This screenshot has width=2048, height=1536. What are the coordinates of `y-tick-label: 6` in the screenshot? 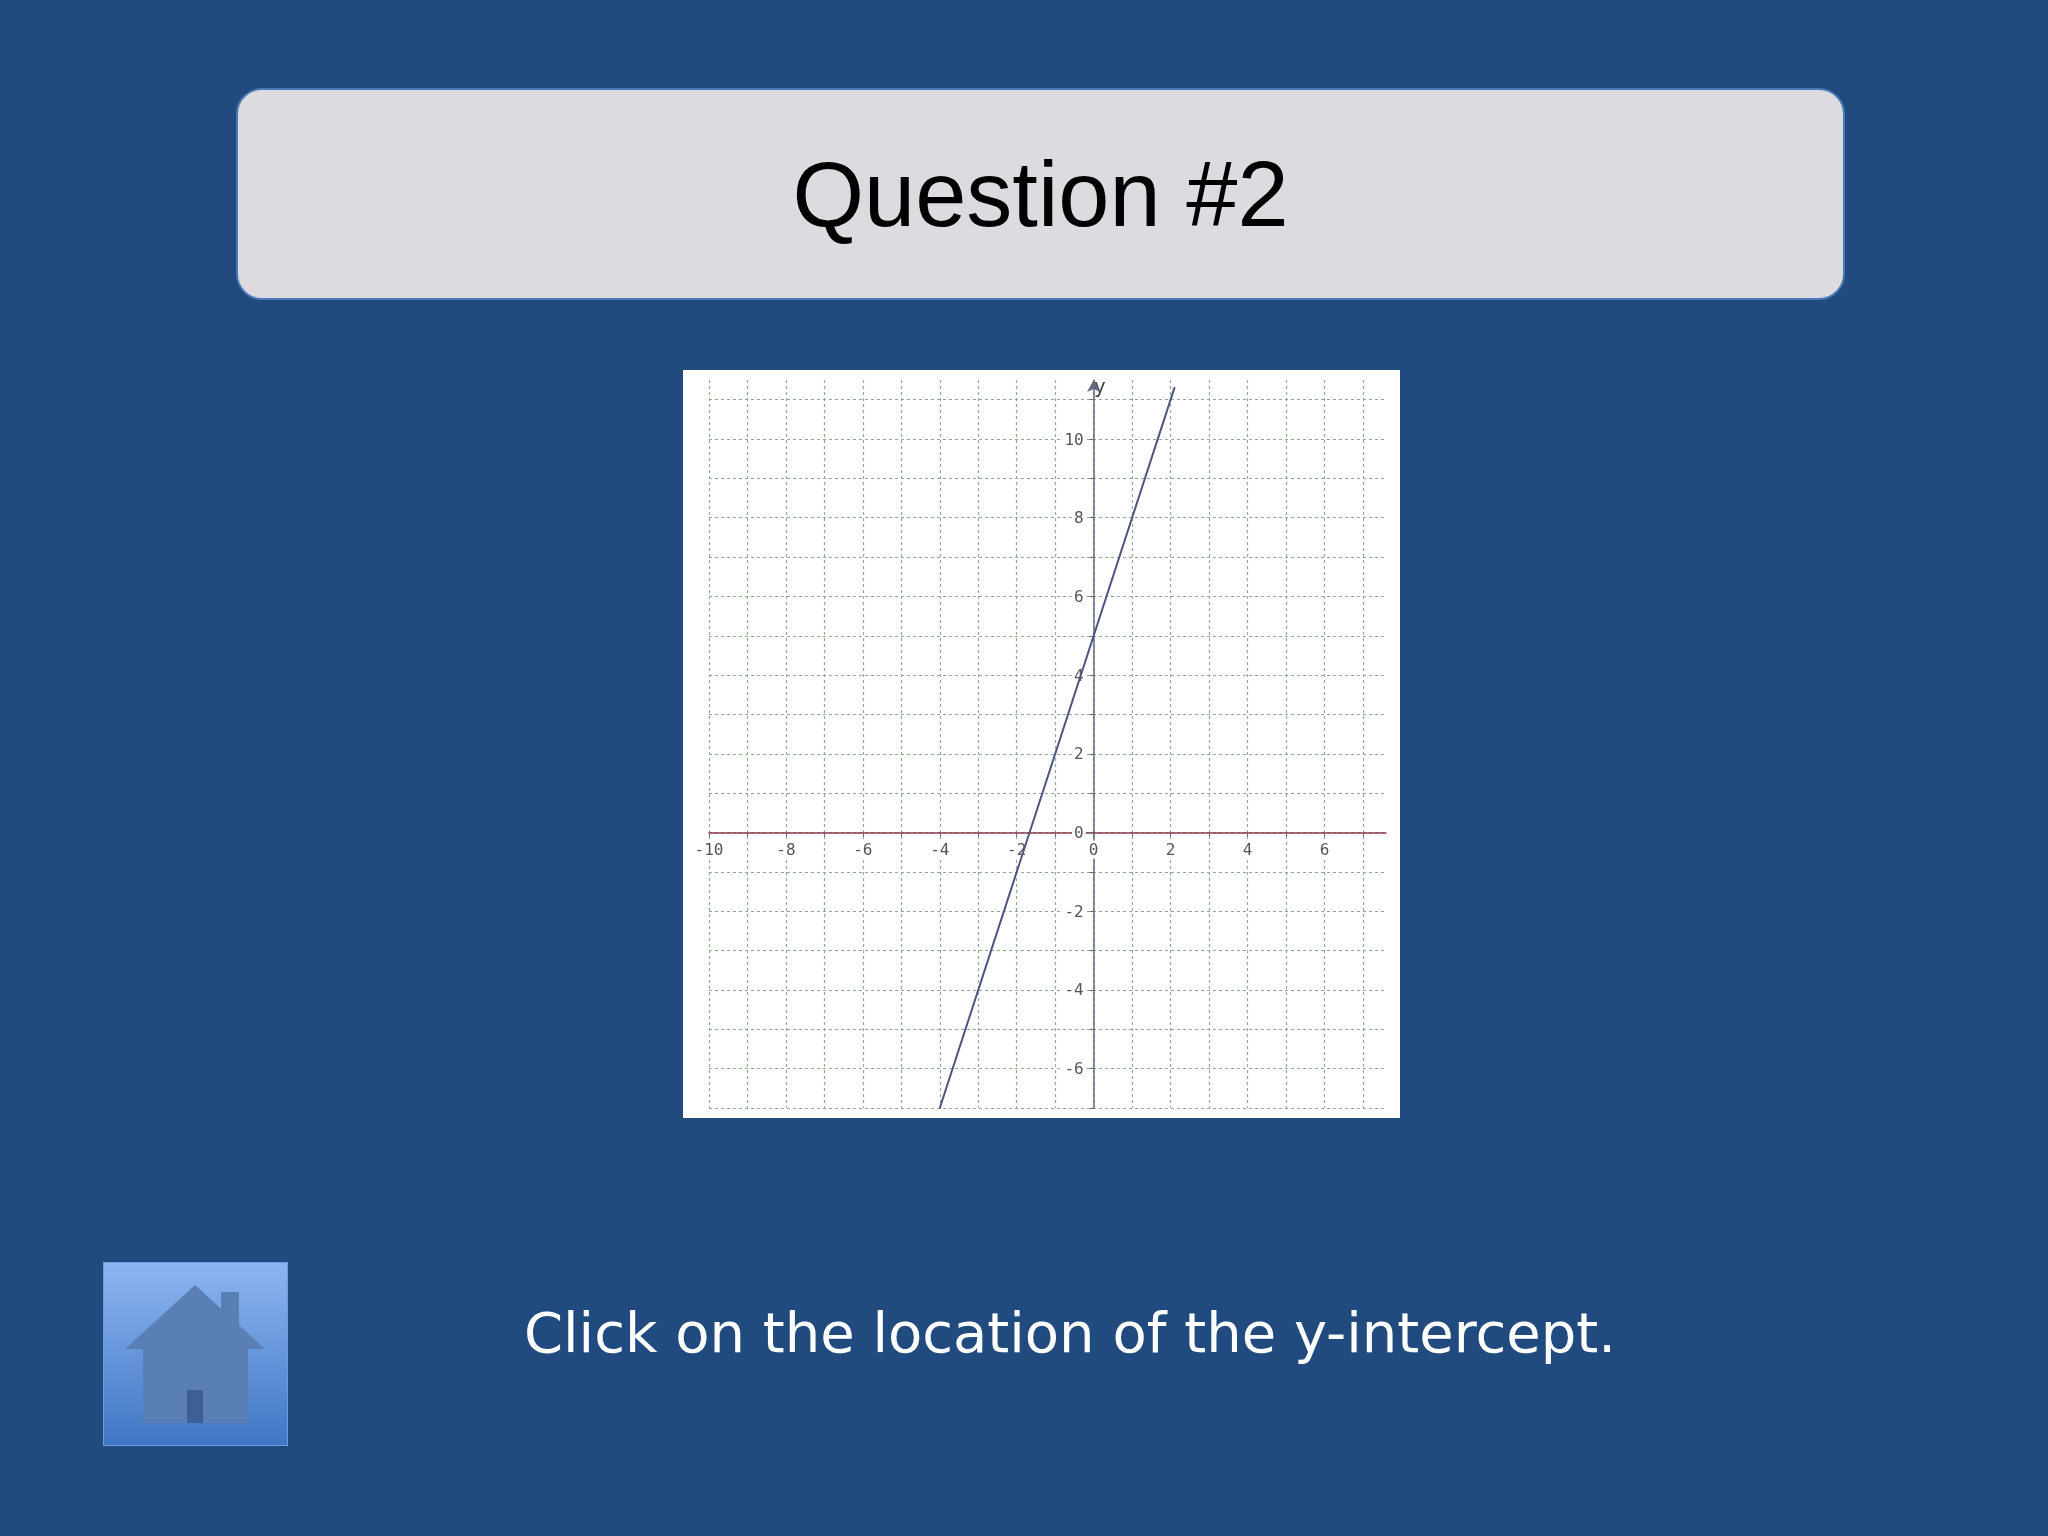 It's located at (1079, 596).